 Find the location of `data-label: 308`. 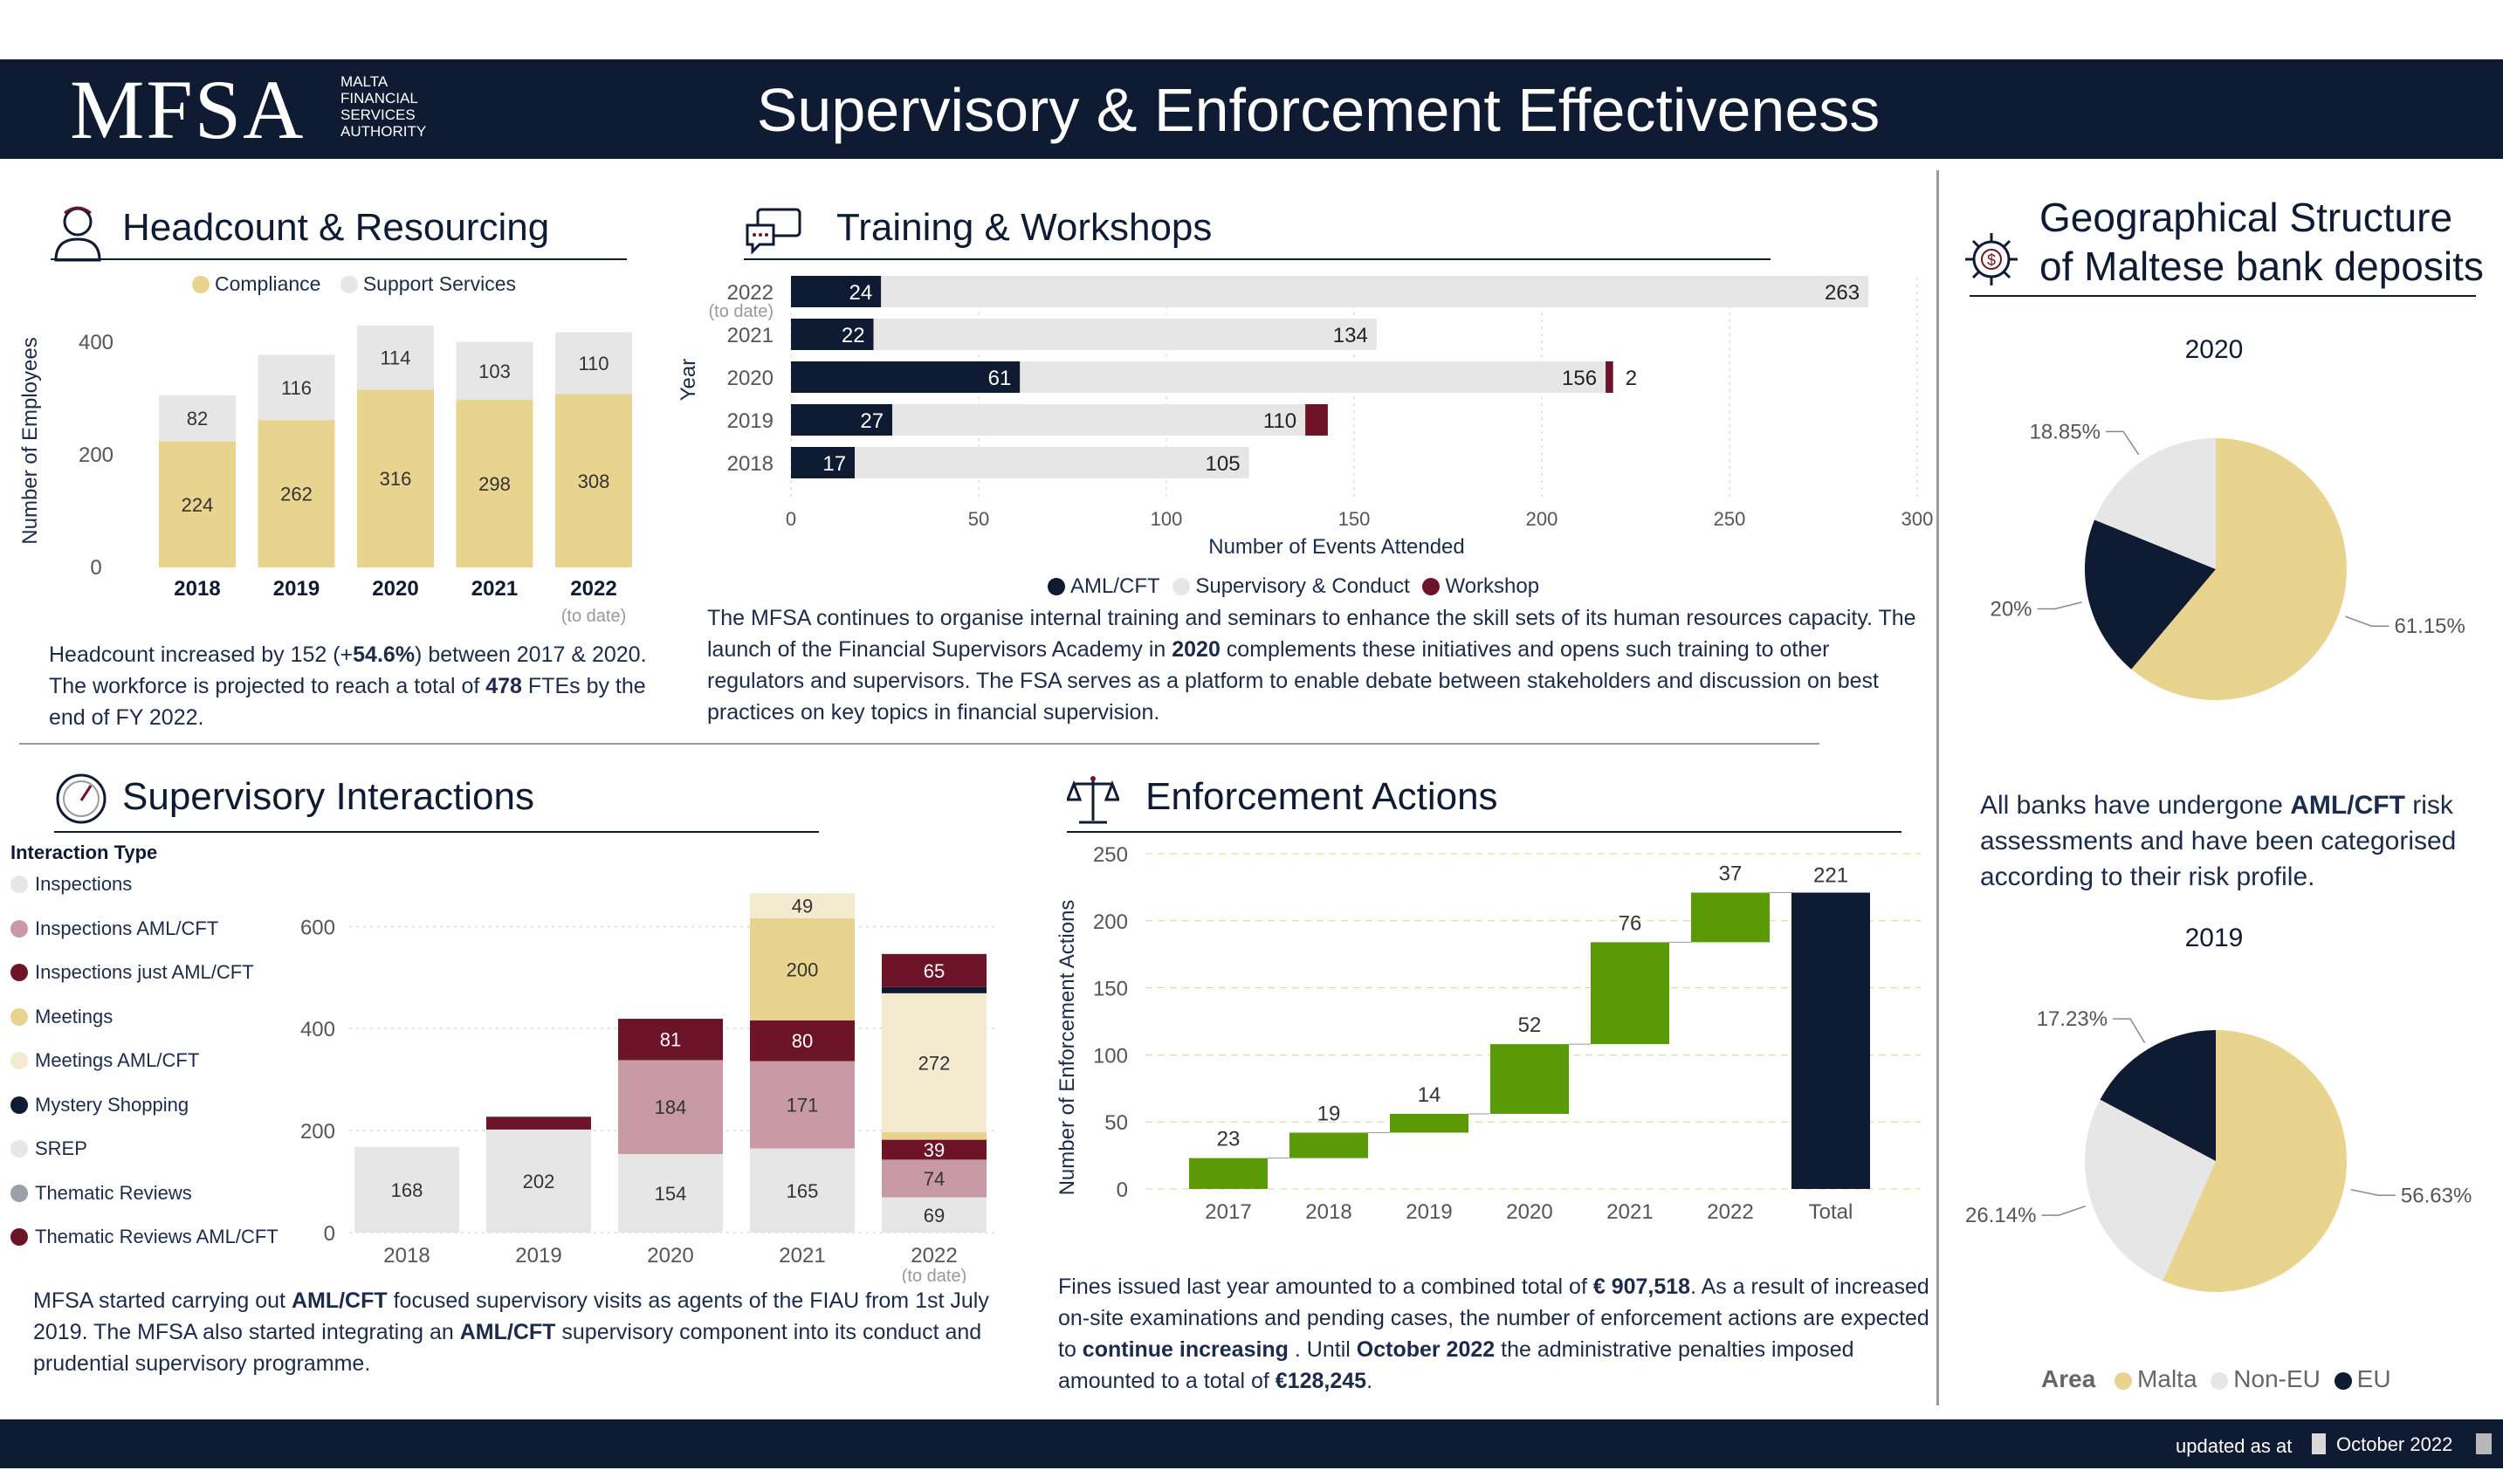

data-label: 308 is located at coordinates (594, 481).